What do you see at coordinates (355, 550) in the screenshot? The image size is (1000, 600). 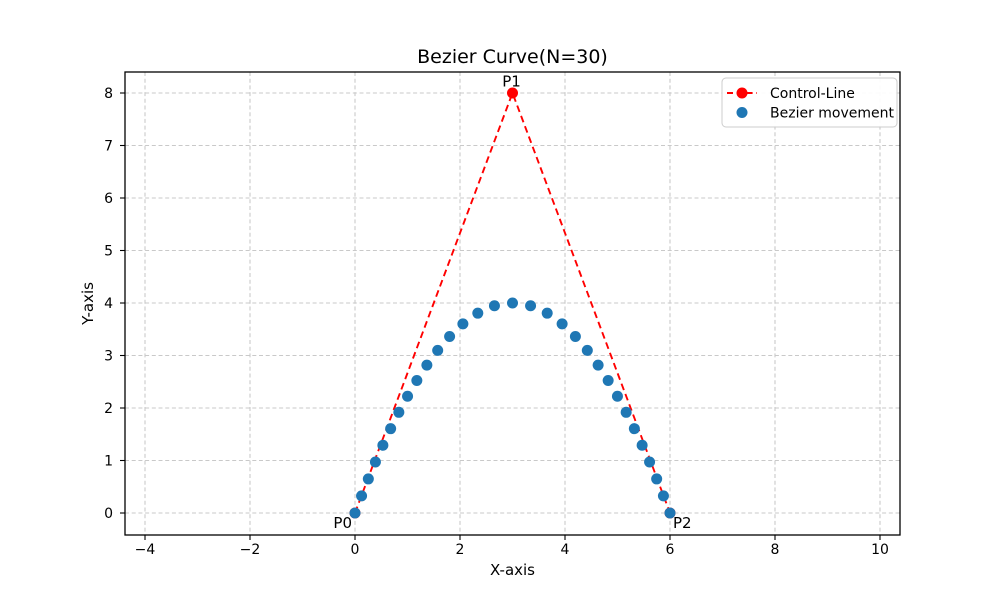 I see `x-tick-label: 0` at bounding box center [355, 550].